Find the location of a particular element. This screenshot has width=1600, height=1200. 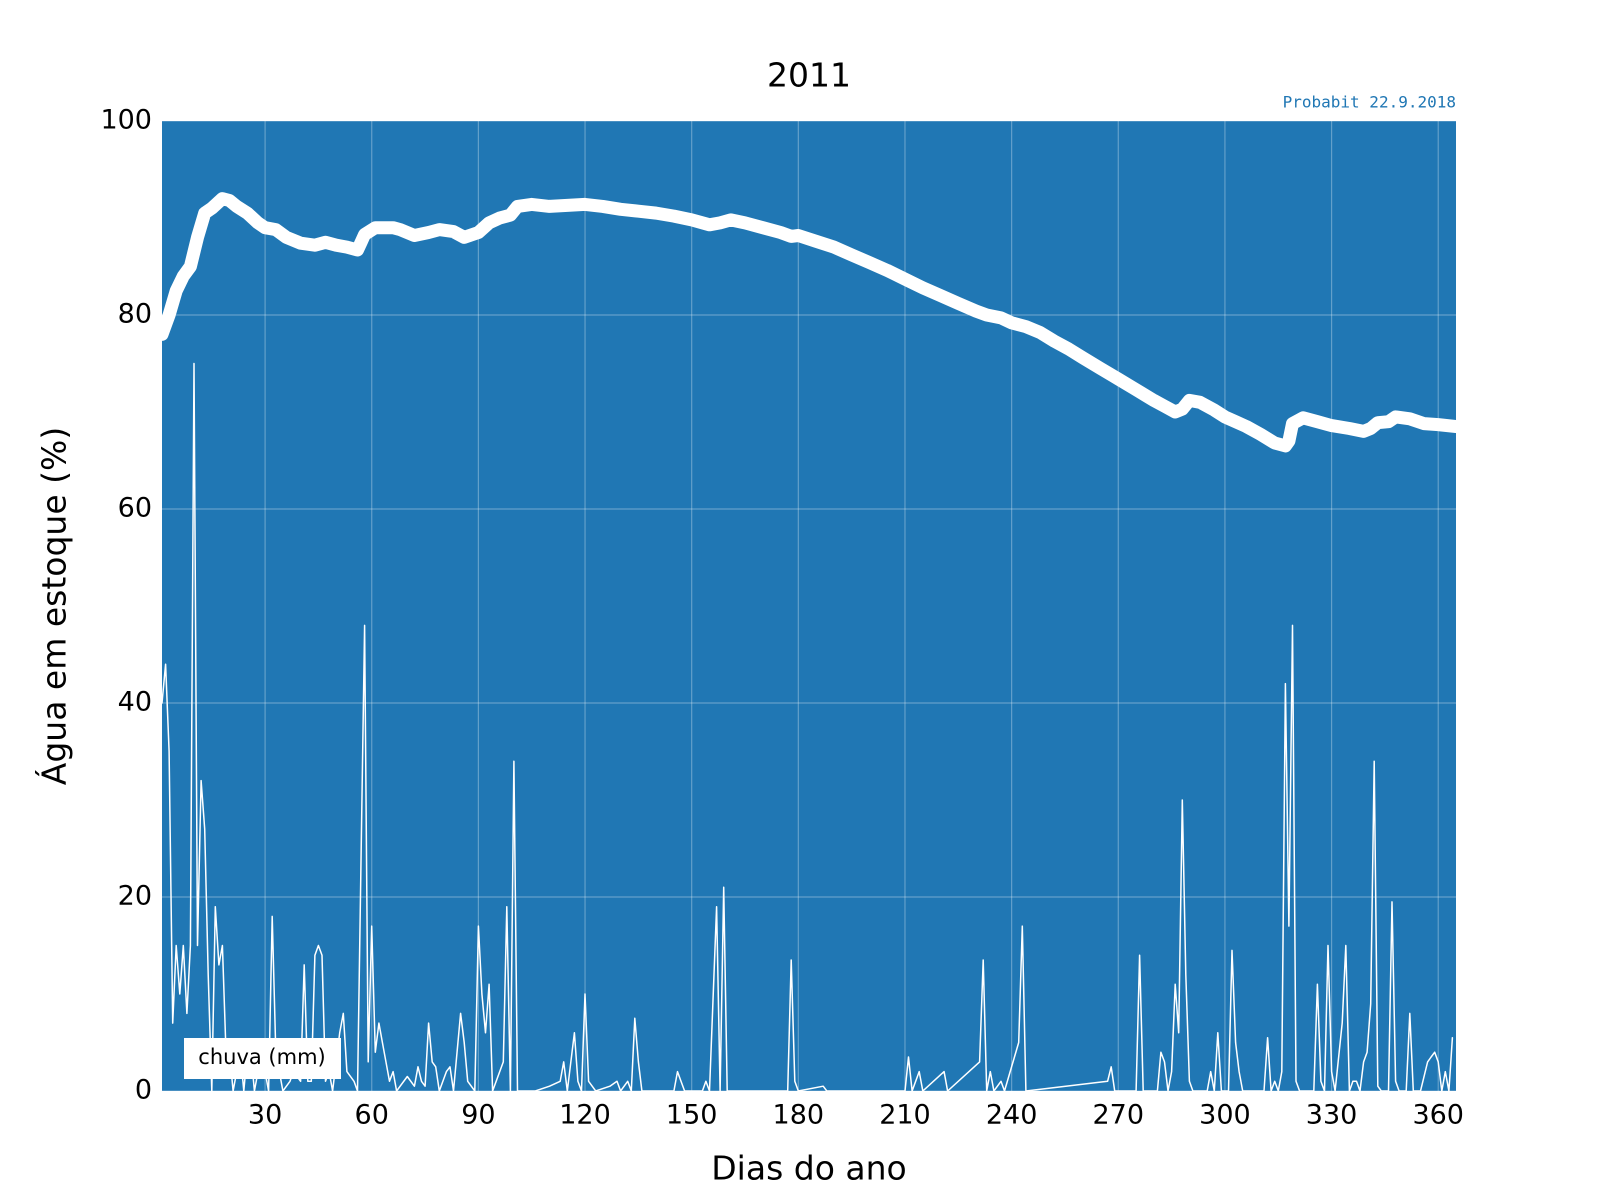

legend-label: chuva (mm) is located at coordinates (261, 1057).